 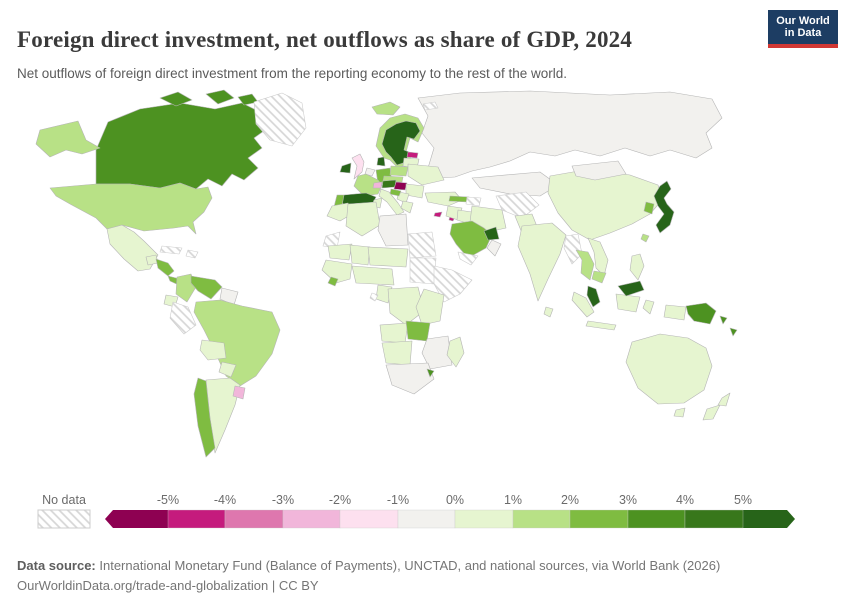 I want to click on region-angola: Angola: 0% to 1%, so click(x=394, y=333).